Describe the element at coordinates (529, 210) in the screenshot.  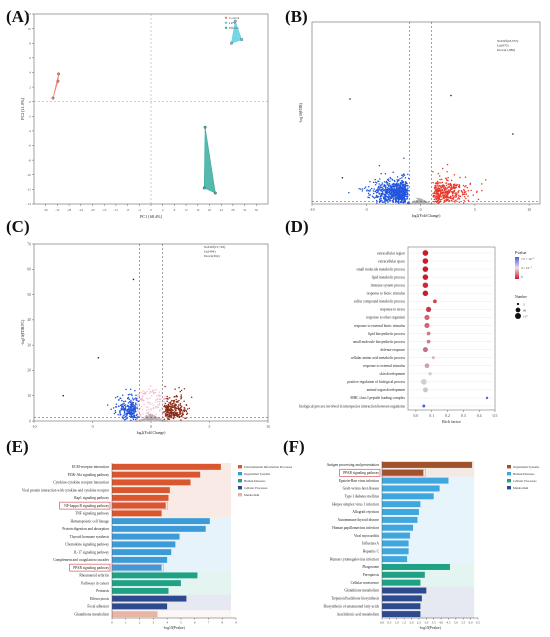
I see `volcano-x-tick-label: 10` at that location.